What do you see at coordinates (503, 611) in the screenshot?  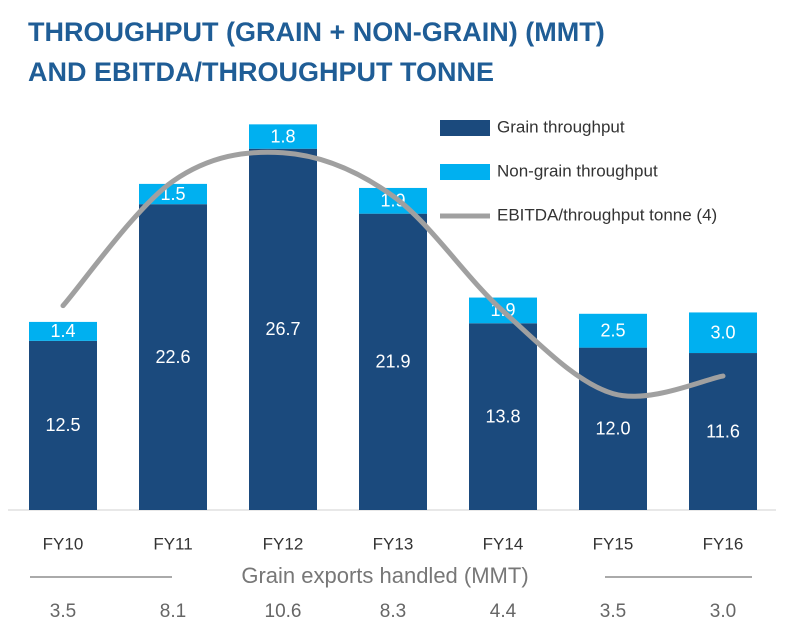 I see `export-value: 4.4` at bounding box center [503, 611].